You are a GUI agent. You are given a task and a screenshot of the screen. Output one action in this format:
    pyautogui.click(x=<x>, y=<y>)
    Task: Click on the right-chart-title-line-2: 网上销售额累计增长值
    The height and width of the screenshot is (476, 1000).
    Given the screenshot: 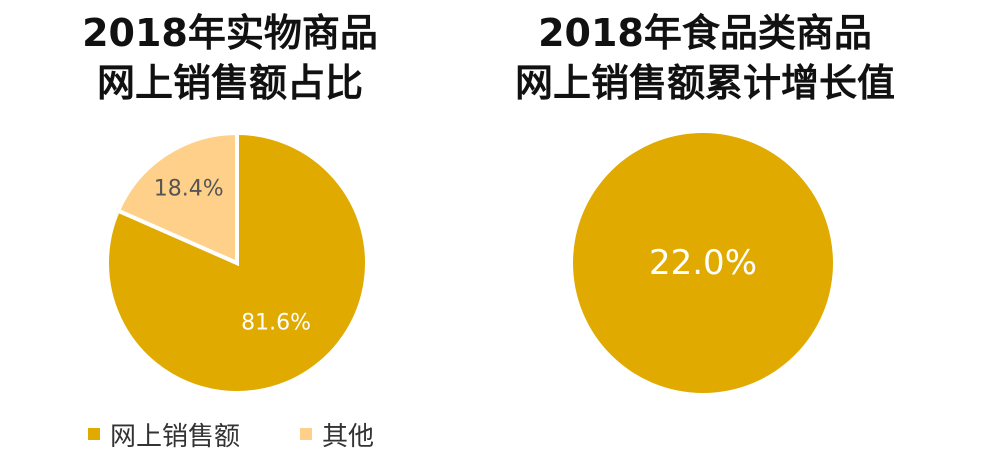 What is the action you would take?
    pyautogui.click(x=704, y=83)
    